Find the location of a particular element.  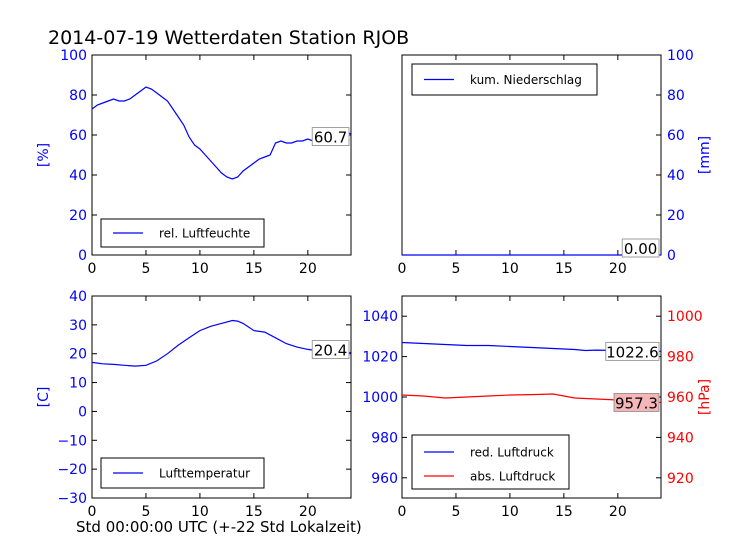

y-tick-label-right: 980 is located at coordinates (680, 358).